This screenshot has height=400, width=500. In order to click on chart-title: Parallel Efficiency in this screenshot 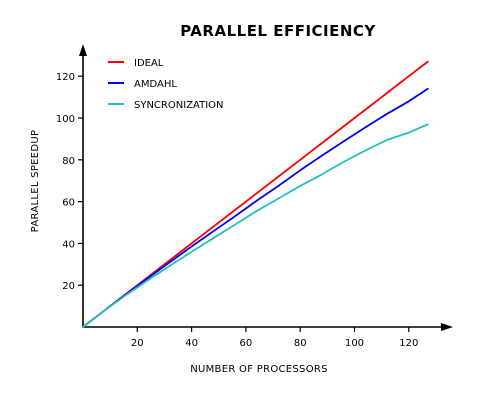, I will do `click(278, 31)`.